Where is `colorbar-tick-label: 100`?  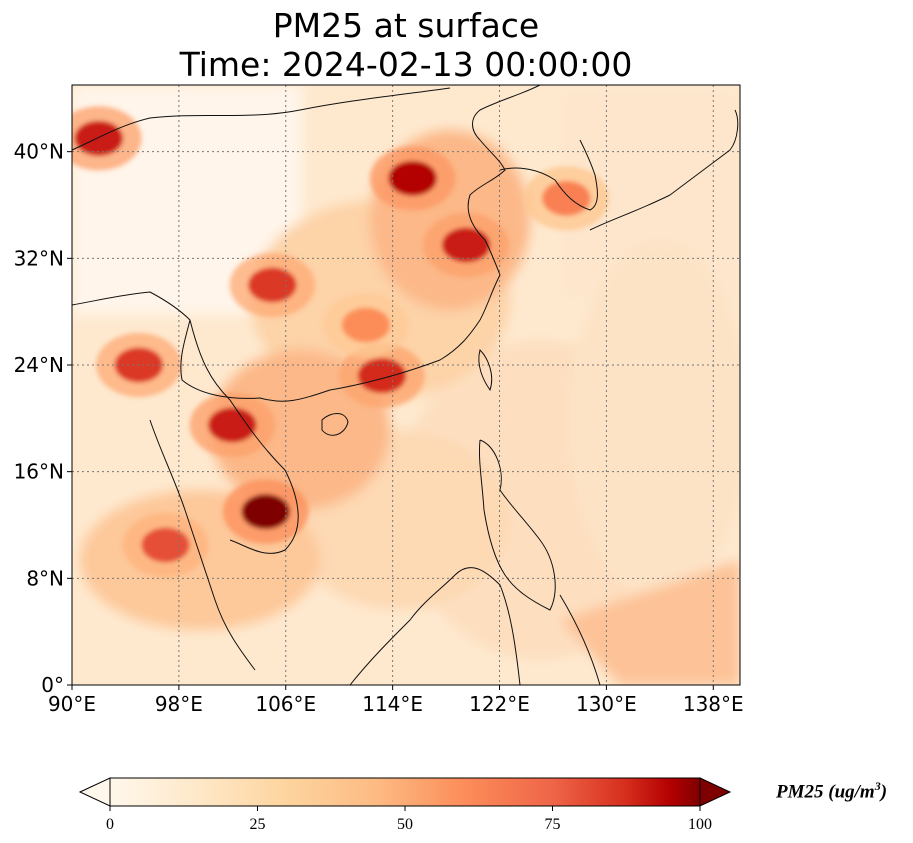
colorbar-tick-label: 100 is located at coordinates (700, 824).